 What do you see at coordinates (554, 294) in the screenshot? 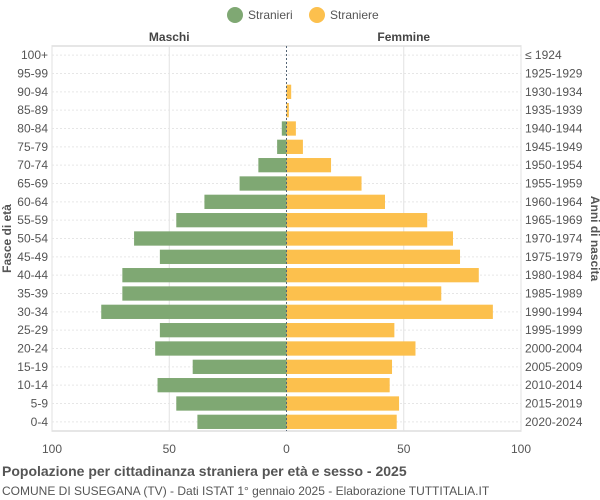
I see `birth-year-label: 1985-1989` at bounding box center [554, 294].